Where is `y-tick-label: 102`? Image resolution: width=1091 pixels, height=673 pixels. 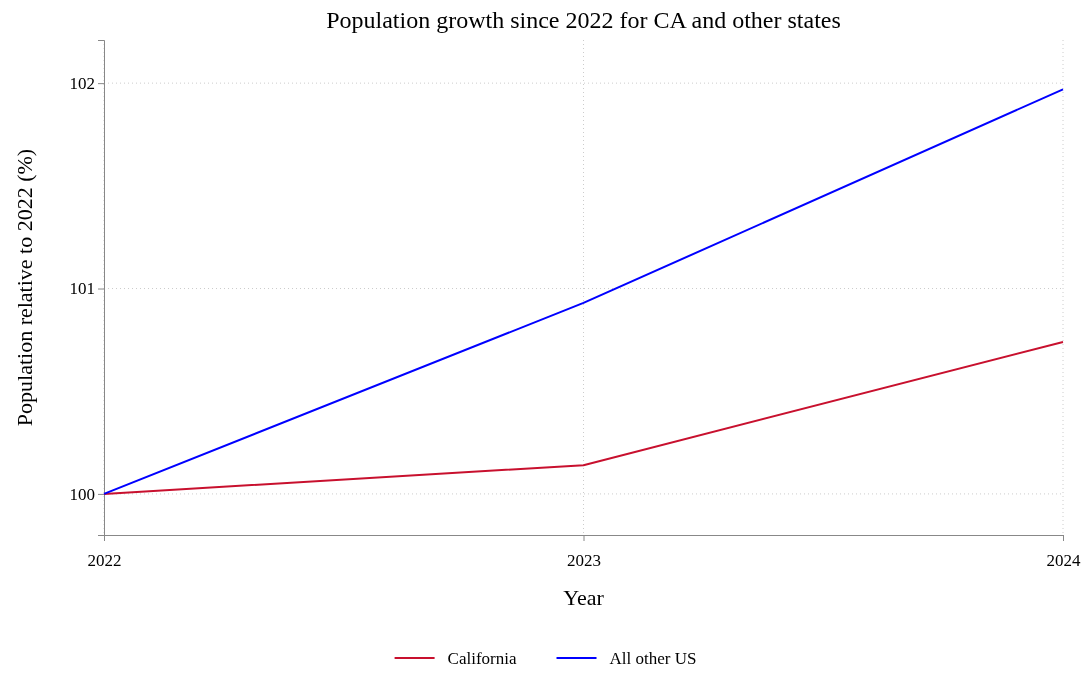
y-tick-label: 102 is located at coordinates (82, 84).